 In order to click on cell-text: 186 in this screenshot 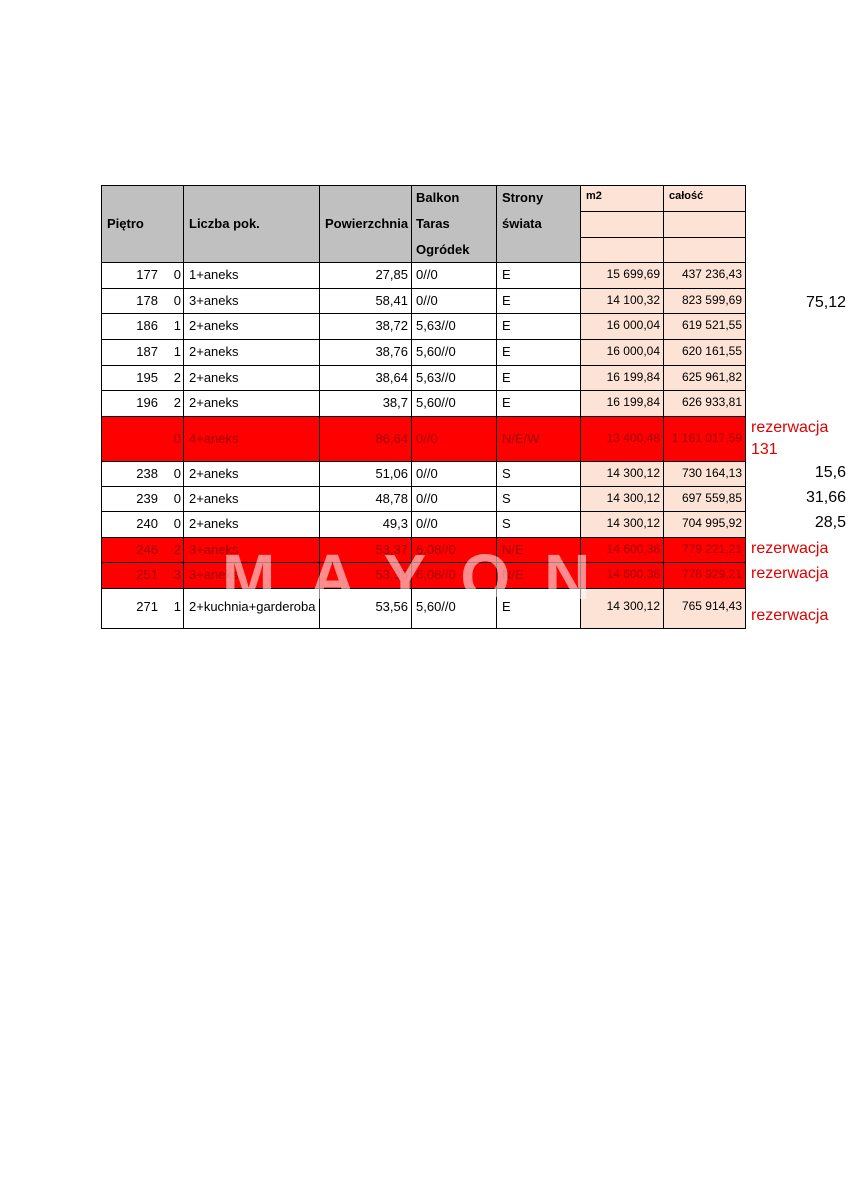, I will do `click(147, 325)`.